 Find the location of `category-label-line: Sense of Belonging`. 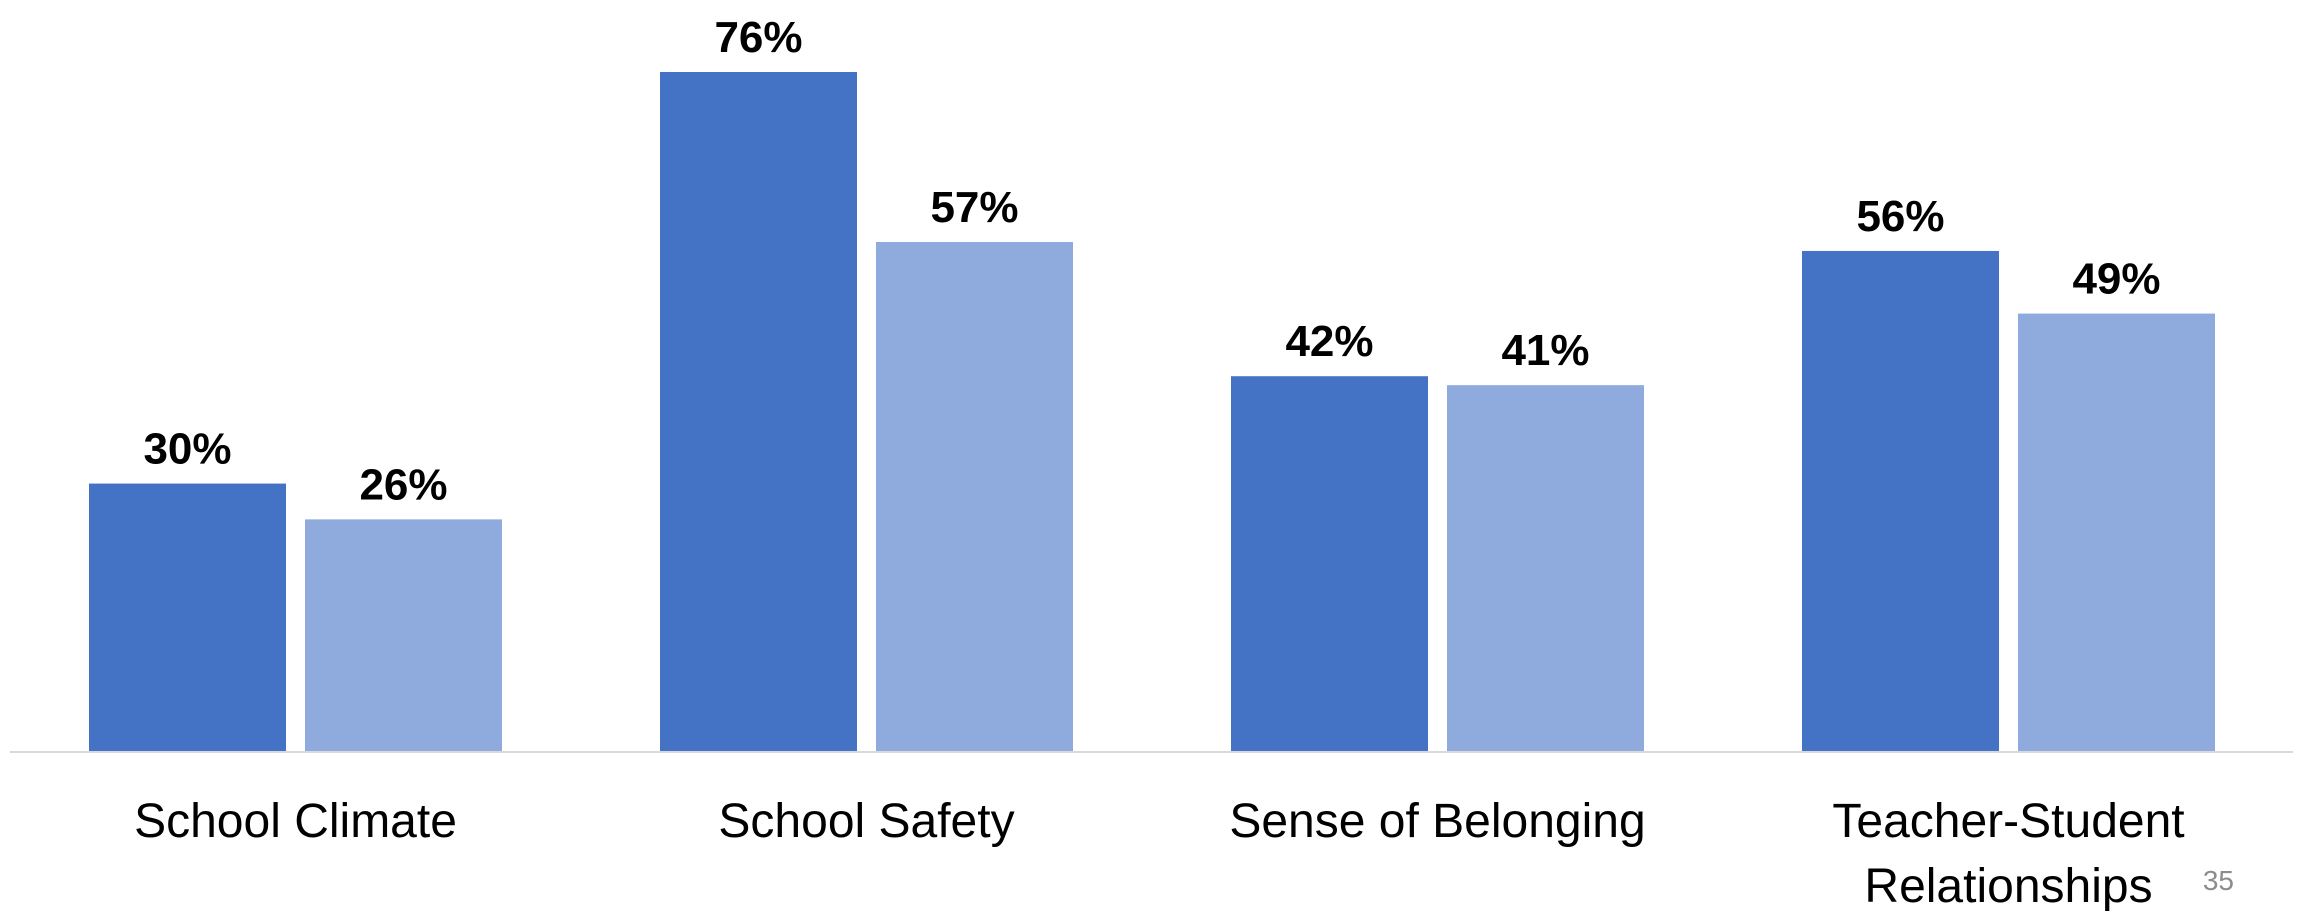

category-label-line: Sense of Belonging is located at coordinates (1437, 821).